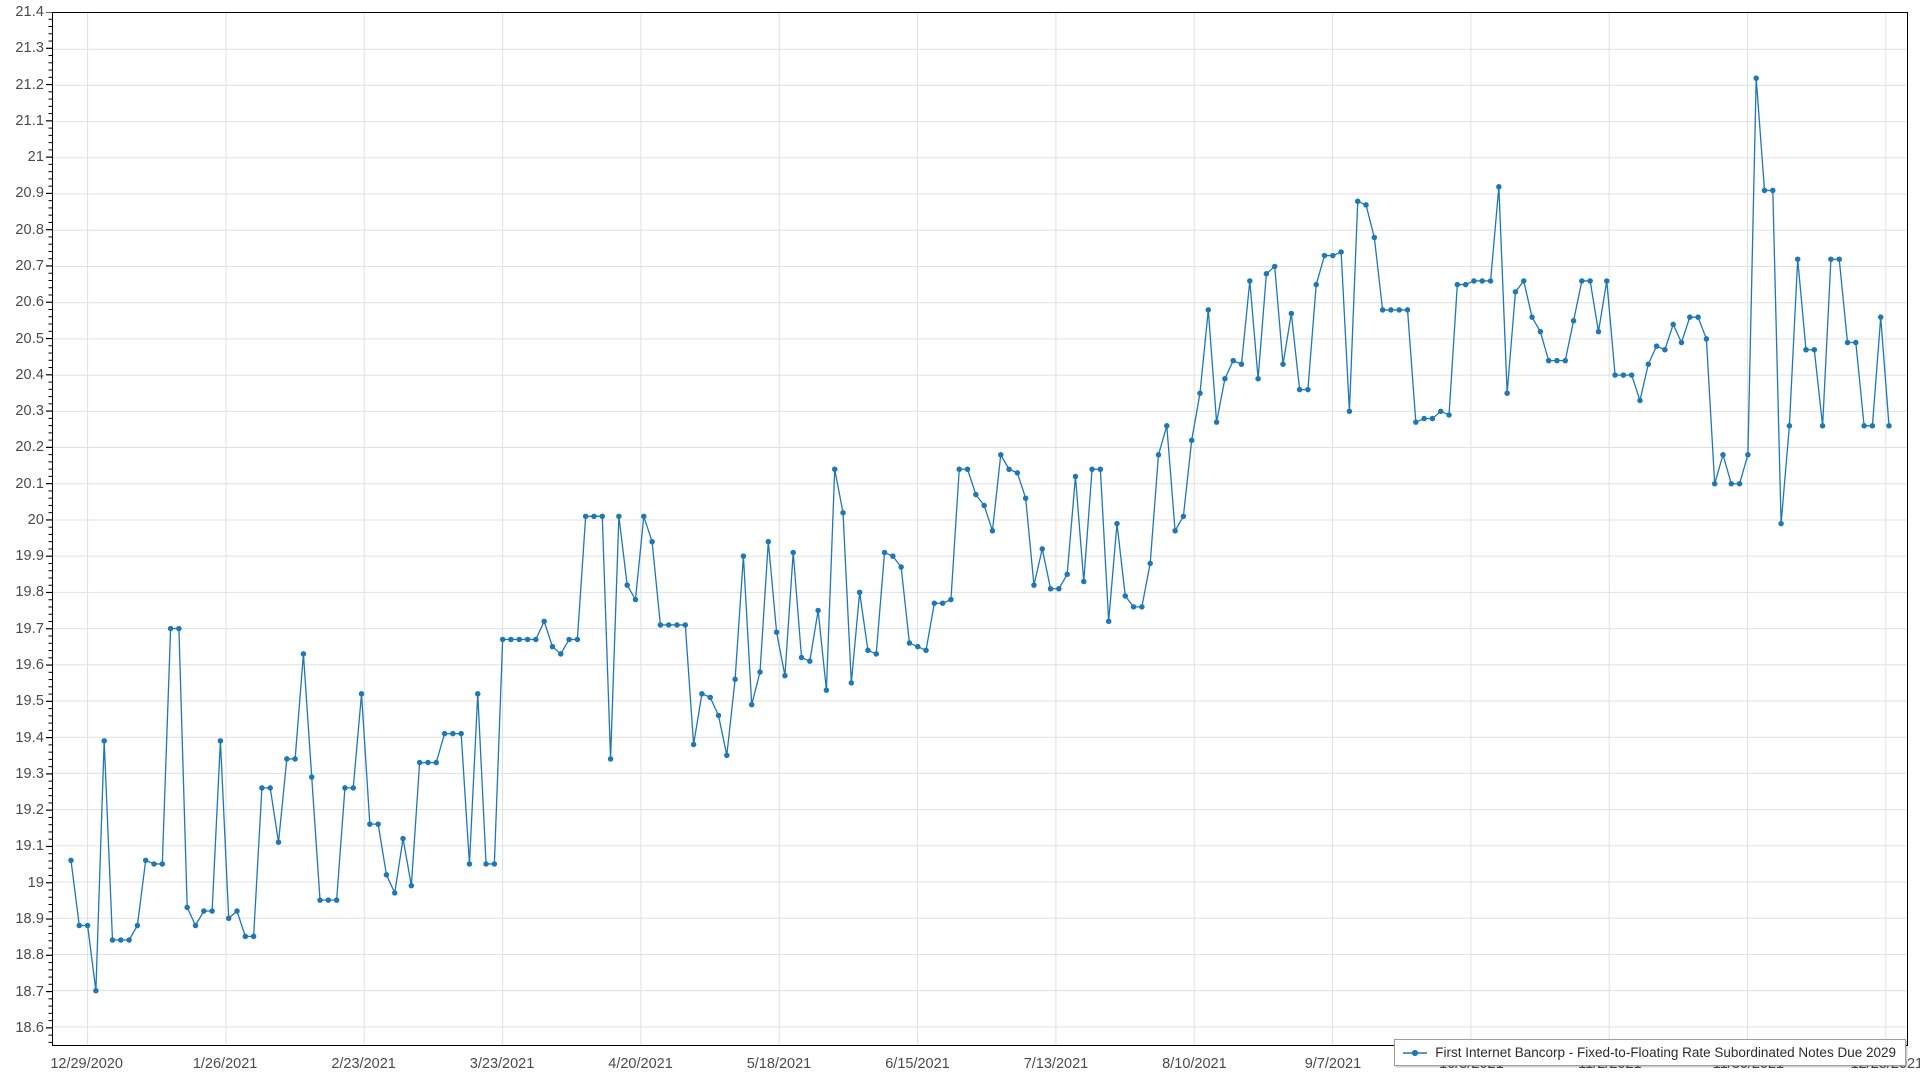 This screenshot has height=1080, width=1920. Describe the element at coordinates (29, 302) in the screenshot. I see `y-axis-tick-label: 20.6` at that location.